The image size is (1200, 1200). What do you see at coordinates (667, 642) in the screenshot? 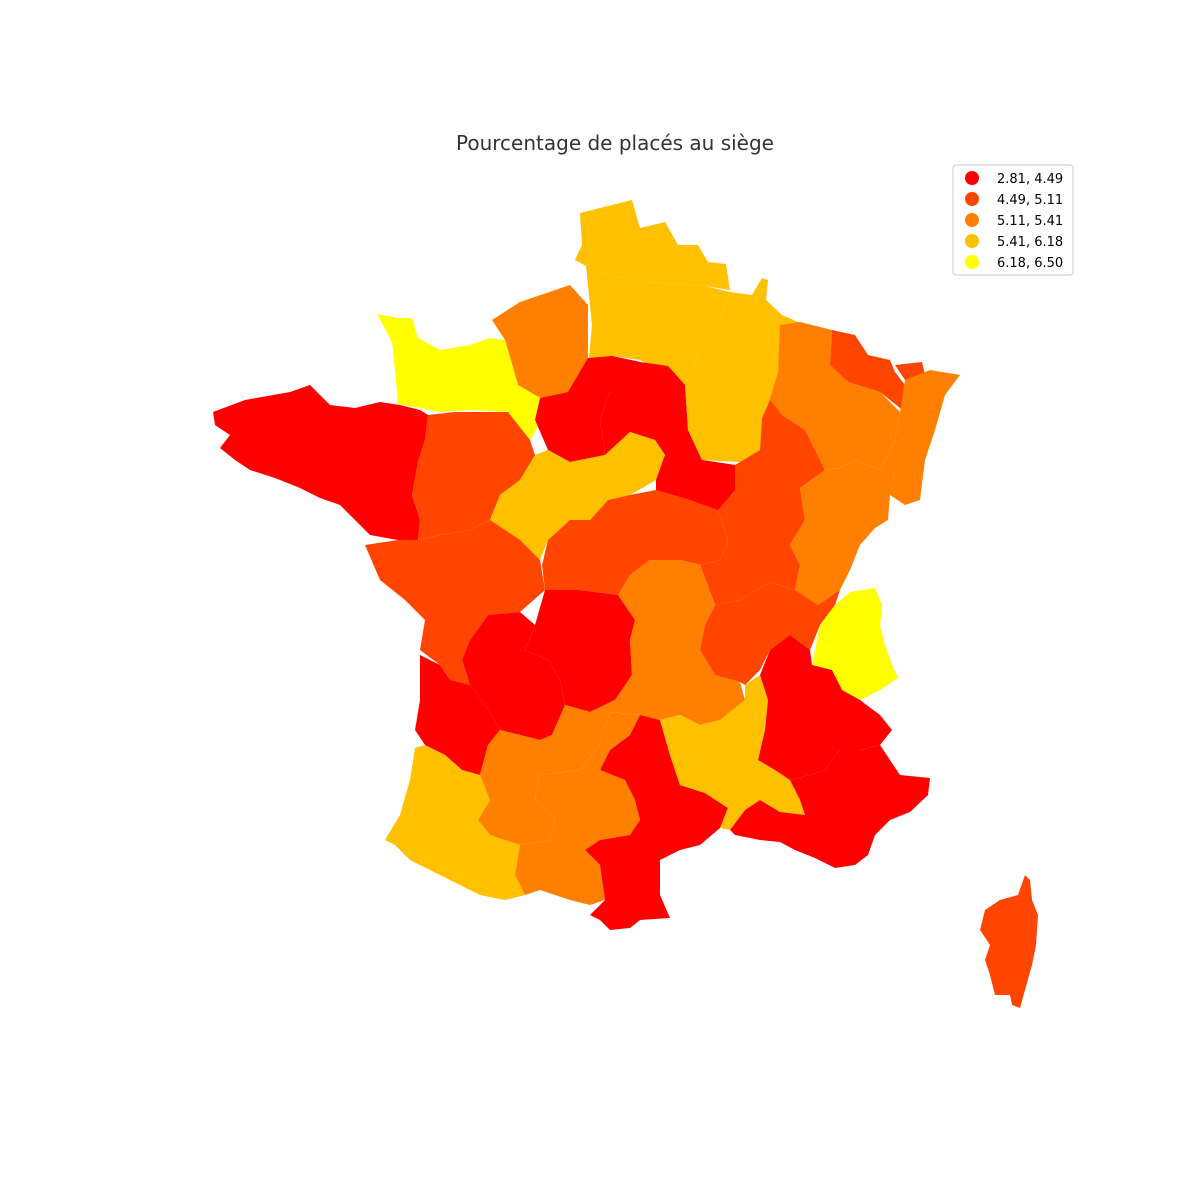
I see `region-auvergne` at bounding box center [667, 642].